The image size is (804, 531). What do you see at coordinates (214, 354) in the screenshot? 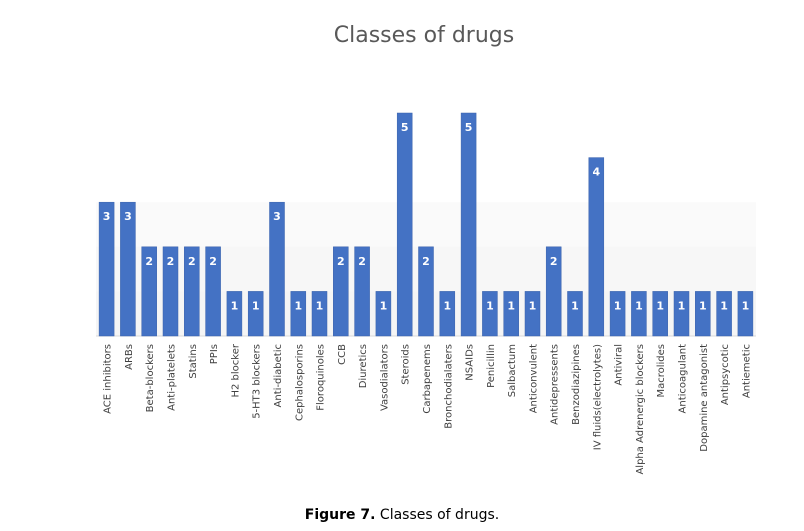
I see `category-label: PPIs` at bounding box center [214, 354].